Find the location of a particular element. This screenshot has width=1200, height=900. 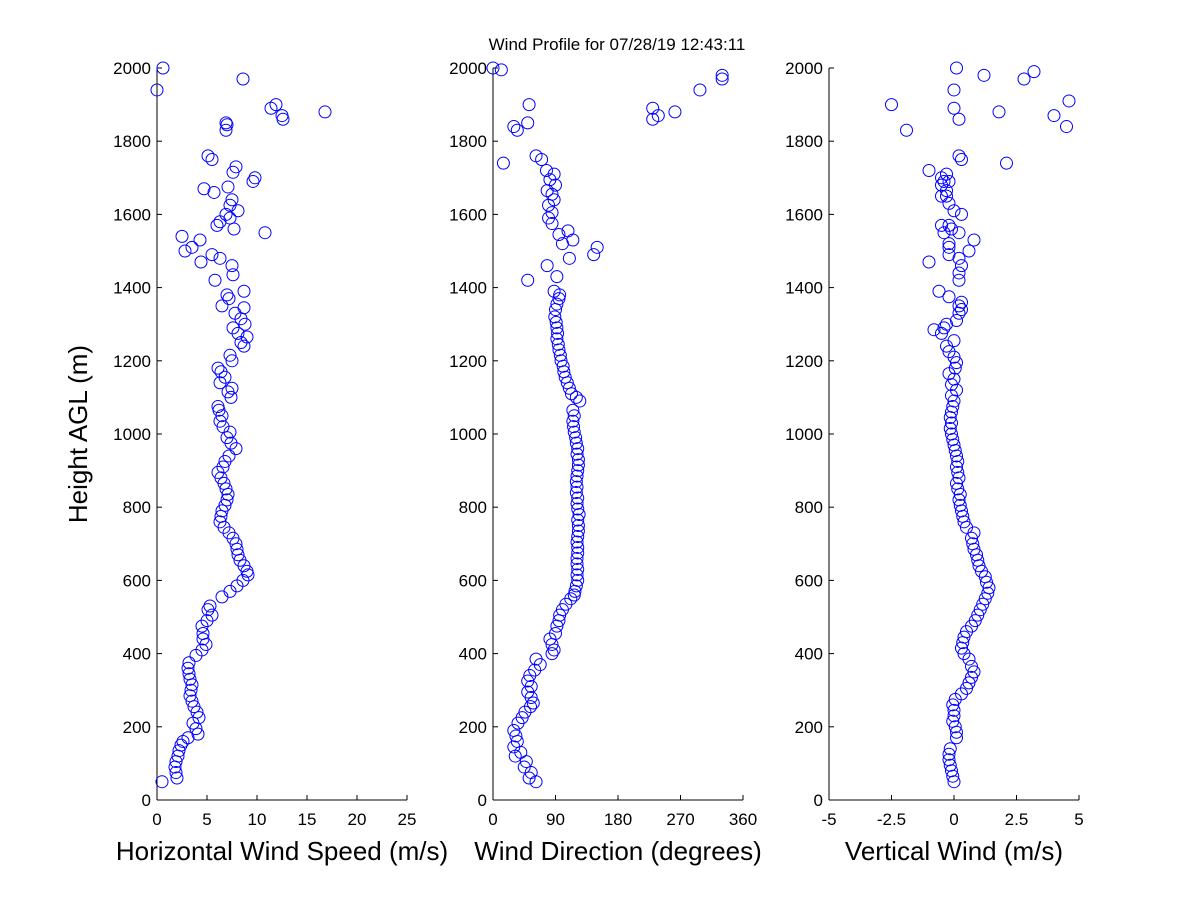

x-tick-label: 0 is located at coordinates (492, 819).